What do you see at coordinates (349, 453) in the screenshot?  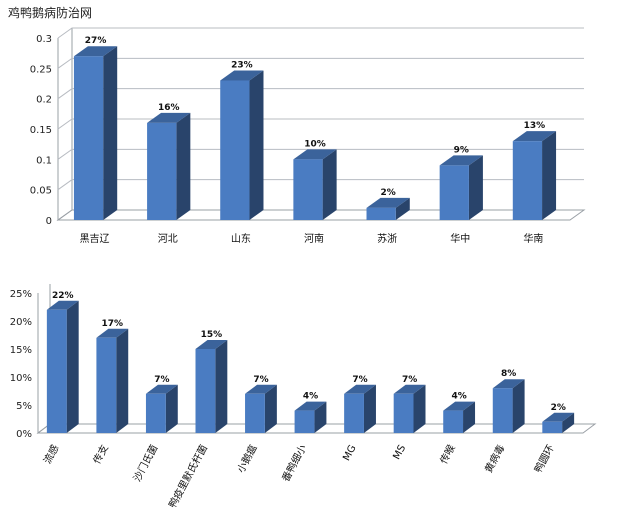 I see `category-label: MG` at bounding box center [349, 453].